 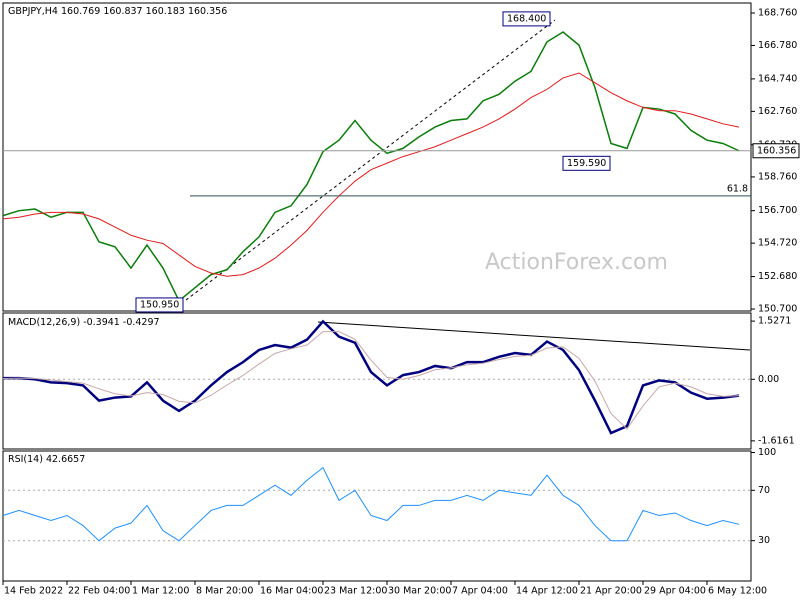 I want to click on x-tick-label: 6 May 12:00, so click(x=737, y=591).